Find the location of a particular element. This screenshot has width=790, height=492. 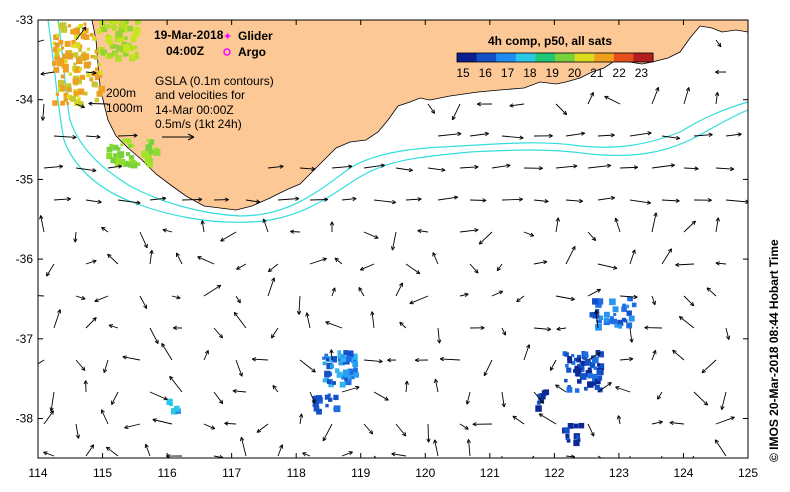

colorbar-tick-label: 16 is located at coordinates (486, 73).